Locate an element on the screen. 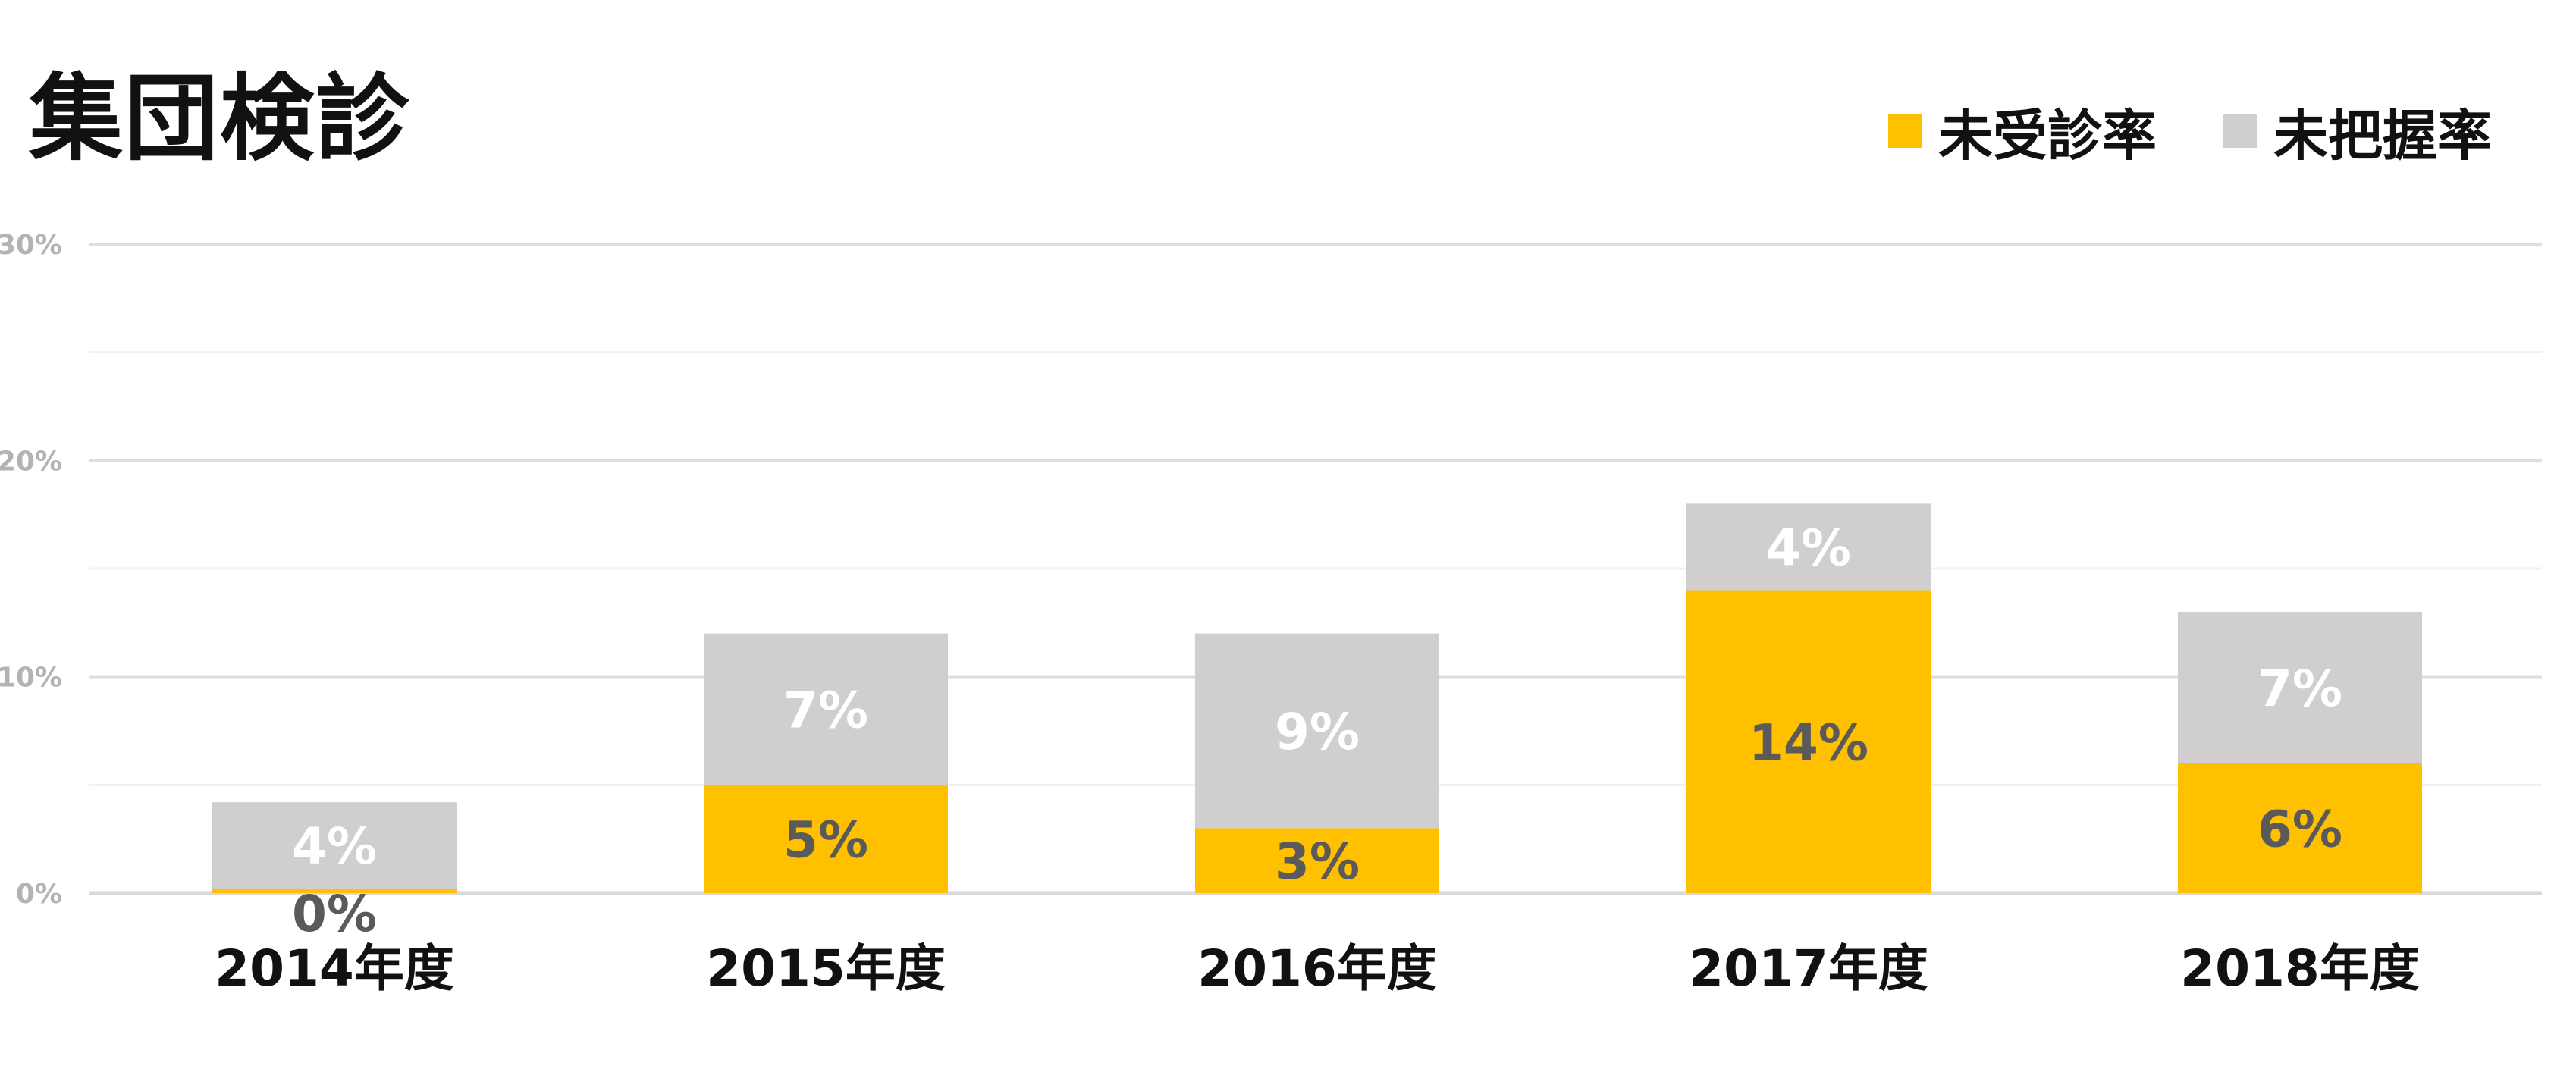 Image resolution: width=2576 pixels, height=1091 pixels. legend-item-unknown: 未把握率 is located at coordinates (2357, 131).